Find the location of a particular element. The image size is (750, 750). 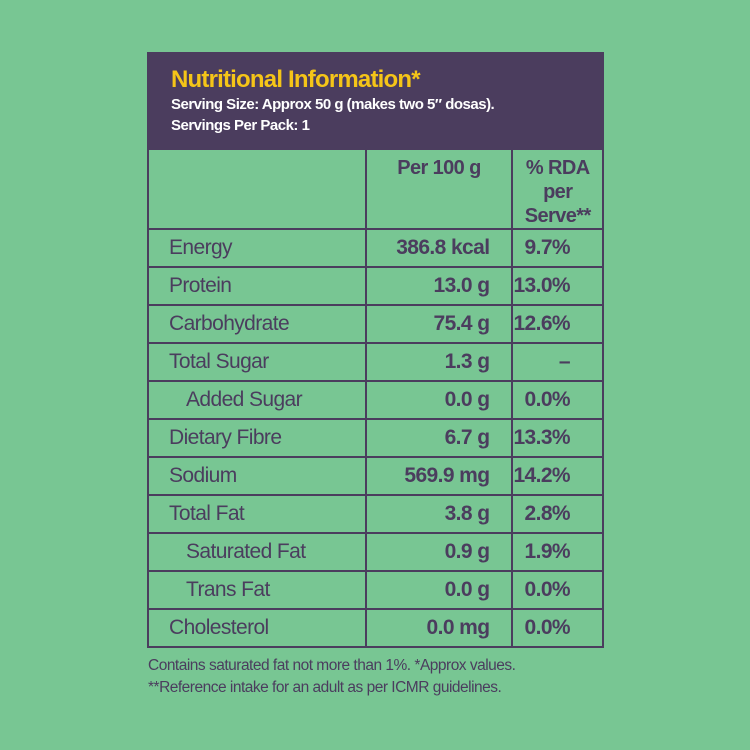

per-100g-value: 0.0 mg is located at coordinates (439, 627).